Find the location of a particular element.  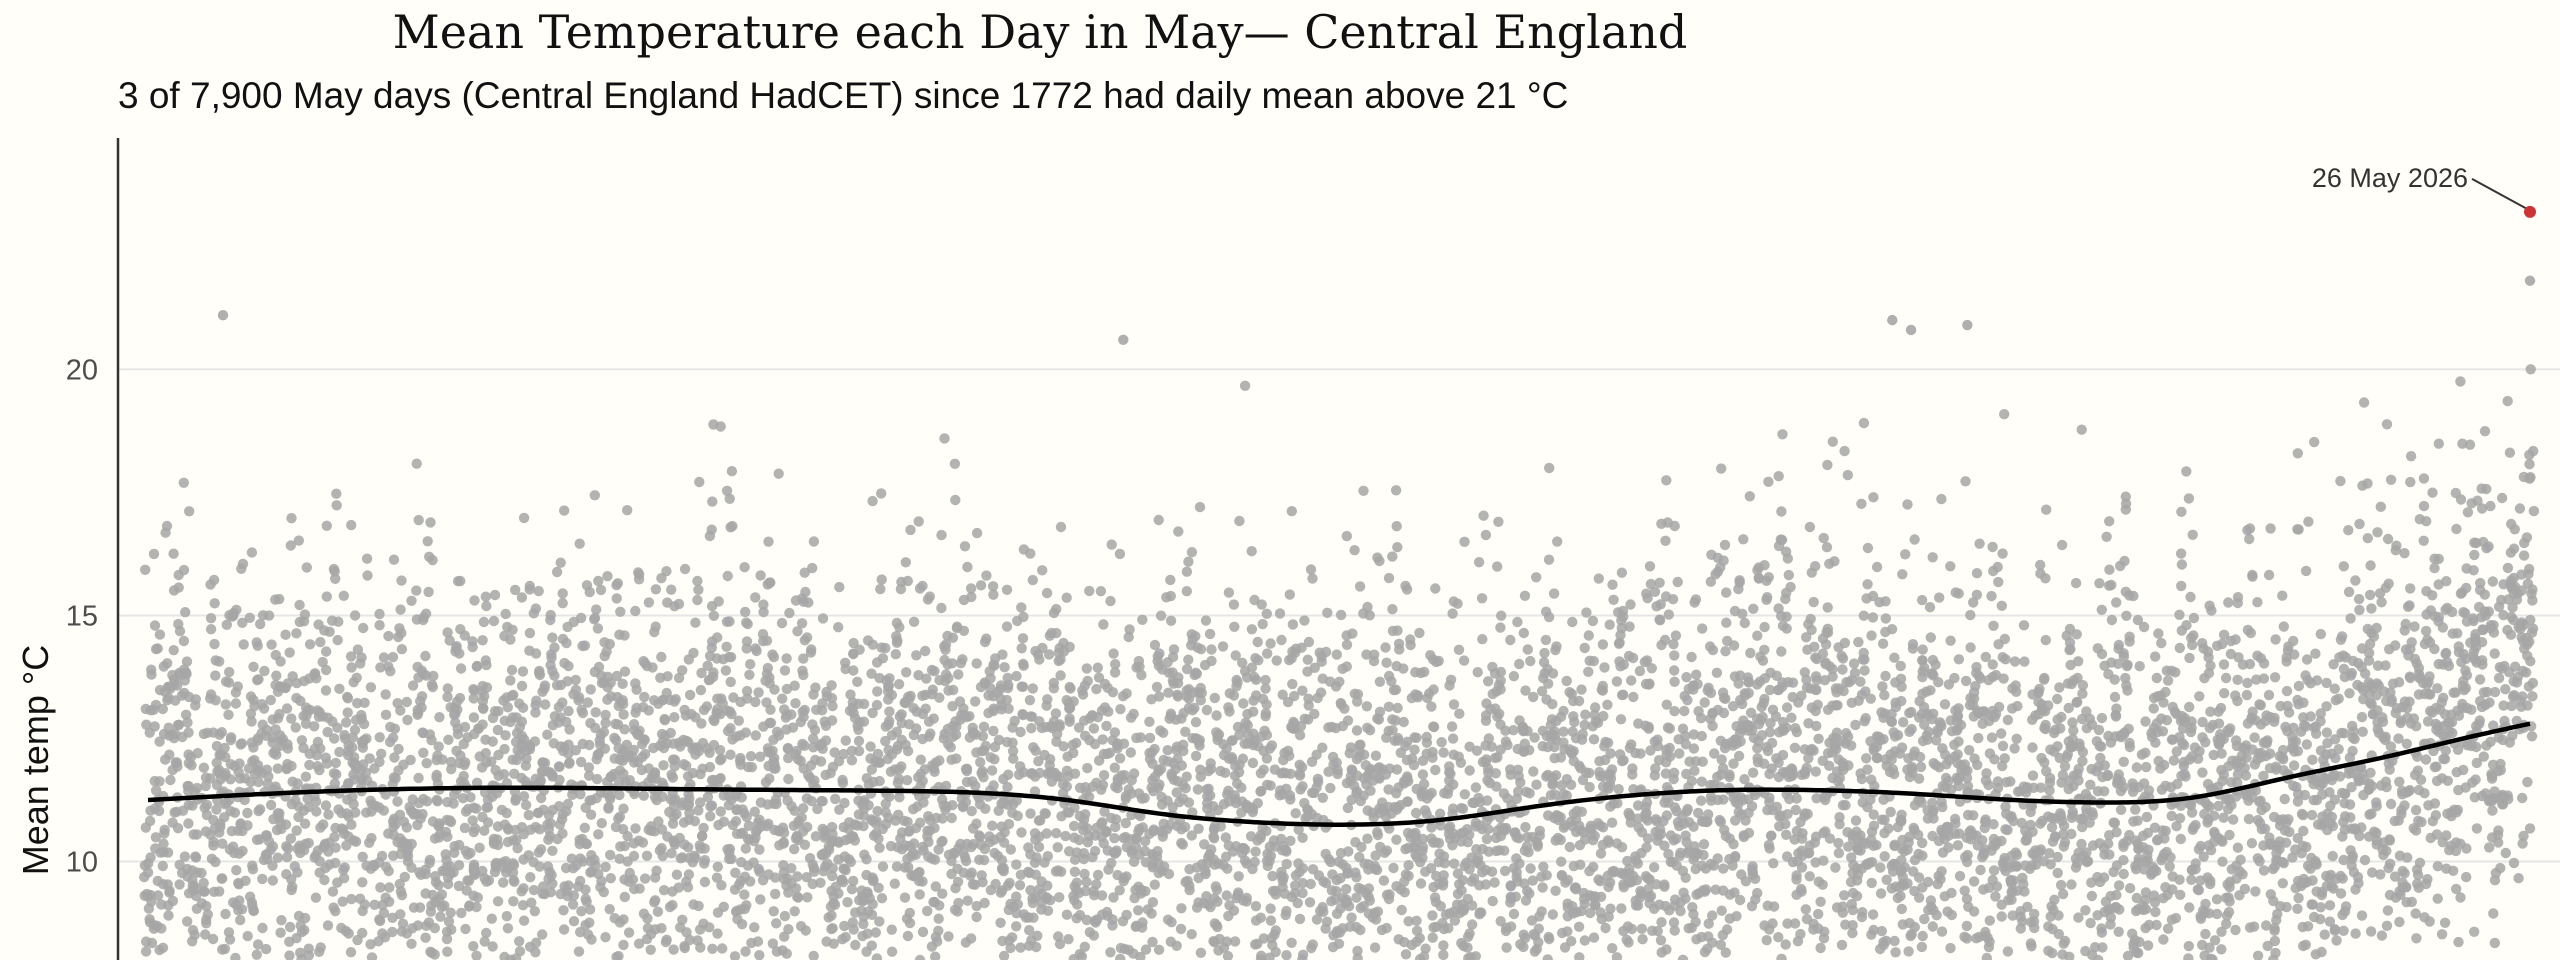

data-point-2028 is located at coordinates (812, 568).